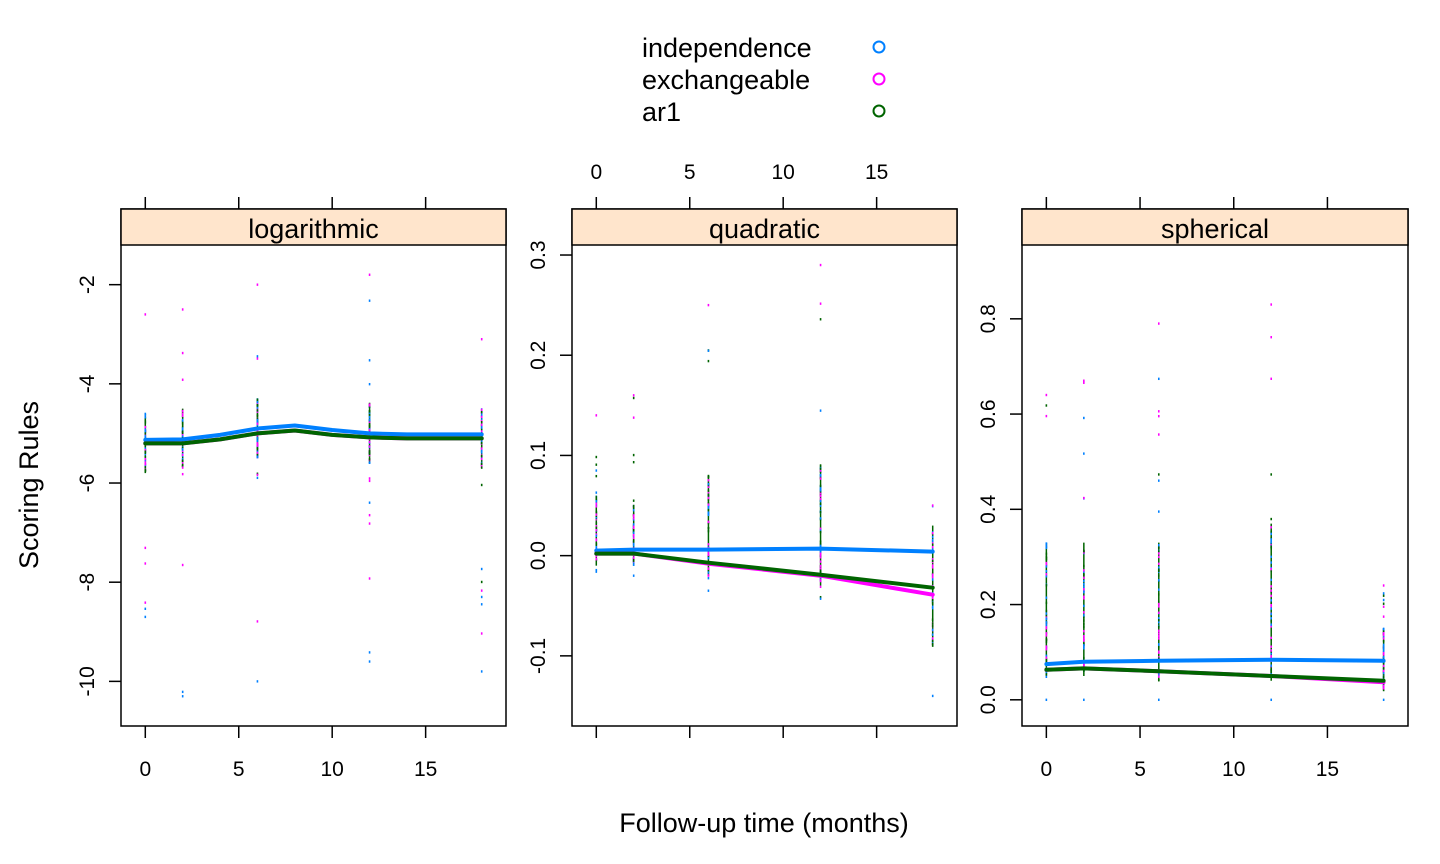  What do you see at coordinates (879, 79) in the screenshot?
I see `legend-marker-exchangeable` at bounding box center [879, 79].